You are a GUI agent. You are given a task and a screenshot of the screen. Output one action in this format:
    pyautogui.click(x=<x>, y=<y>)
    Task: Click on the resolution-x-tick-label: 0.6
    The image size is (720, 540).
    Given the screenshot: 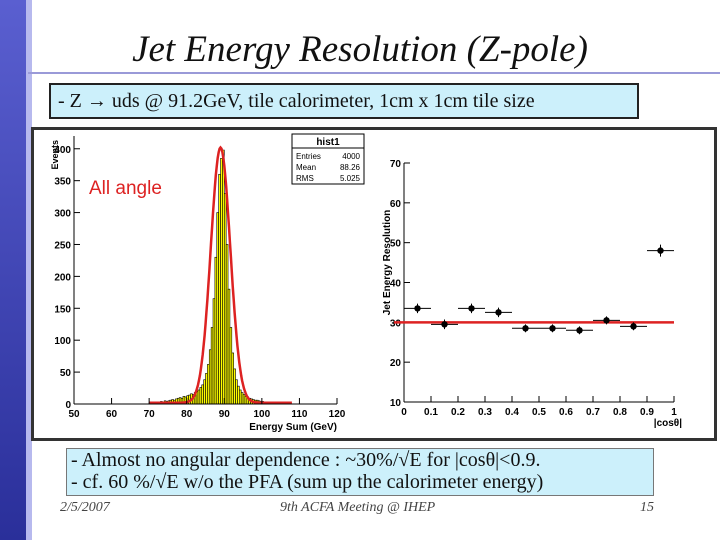 What is the action you would take?
    pyautogui.click(x=566, y=412)
    